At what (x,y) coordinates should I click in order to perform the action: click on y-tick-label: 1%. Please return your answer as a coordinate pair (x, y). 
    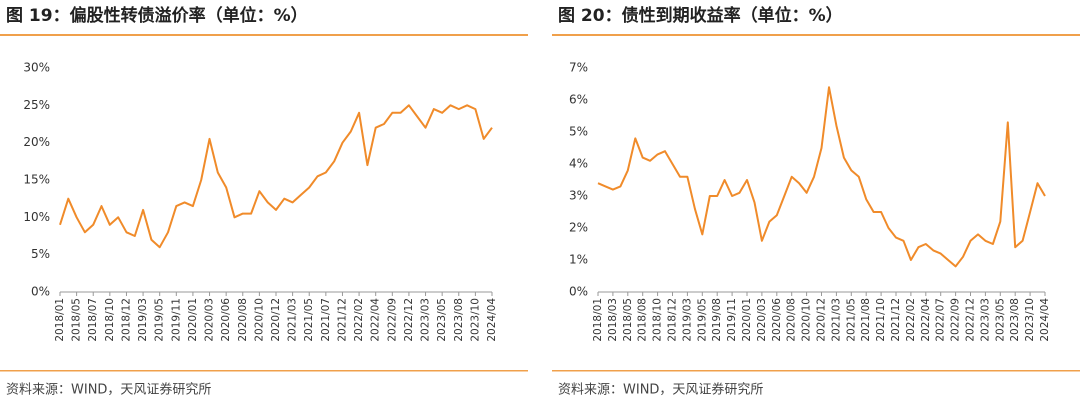
    Looking at the image, I should click on (578, 260).